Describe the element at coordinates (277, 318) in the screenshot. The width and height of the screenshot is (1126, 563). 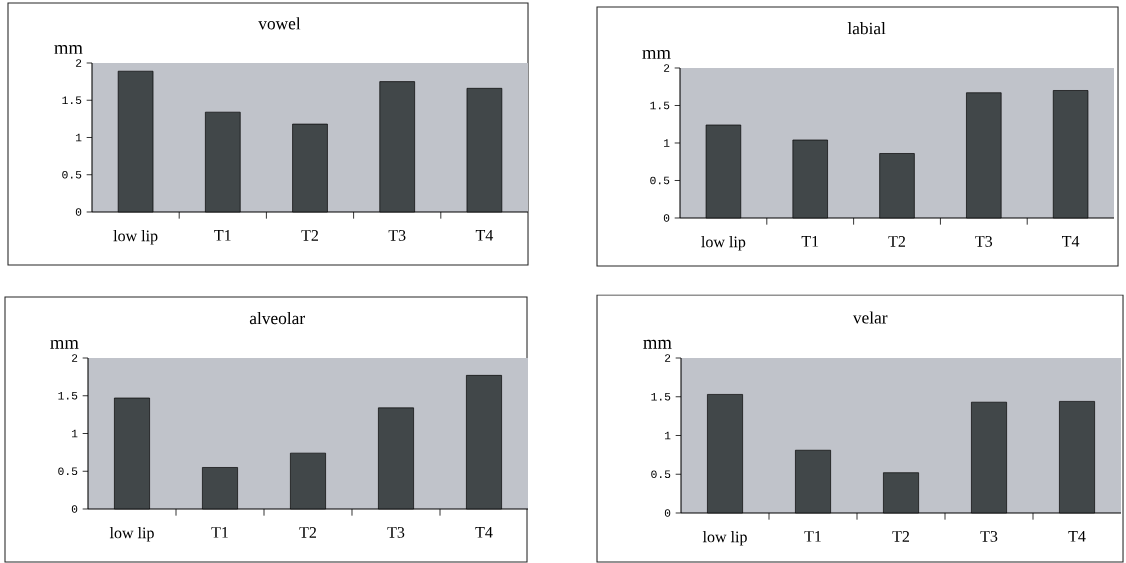
I see `chart-title: alveolar` at that location.